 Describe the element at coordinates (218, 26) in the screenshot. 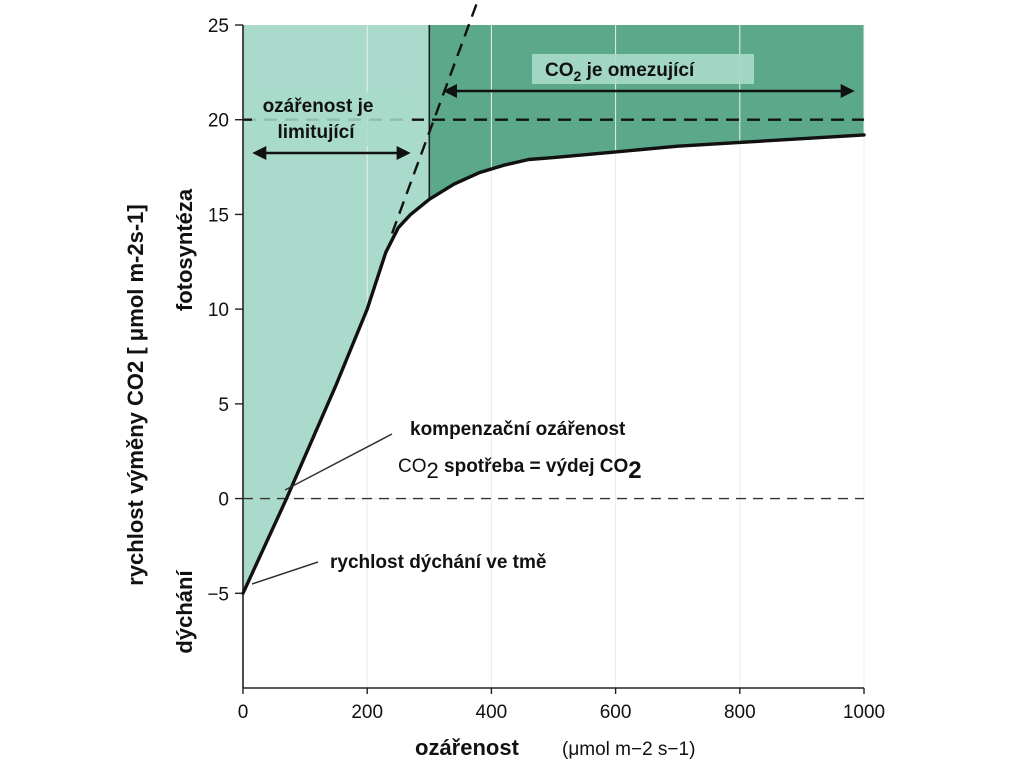

I see `y-tick-label: 25` at that location.